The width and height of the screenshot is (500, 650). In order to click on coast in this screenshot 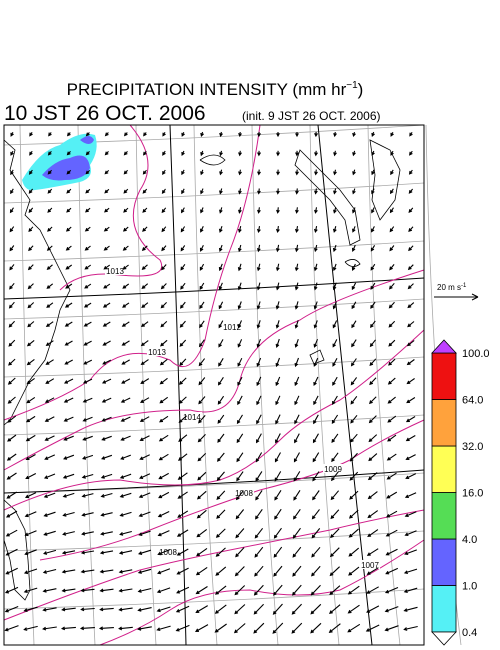, I will do `click(37, 282)`.